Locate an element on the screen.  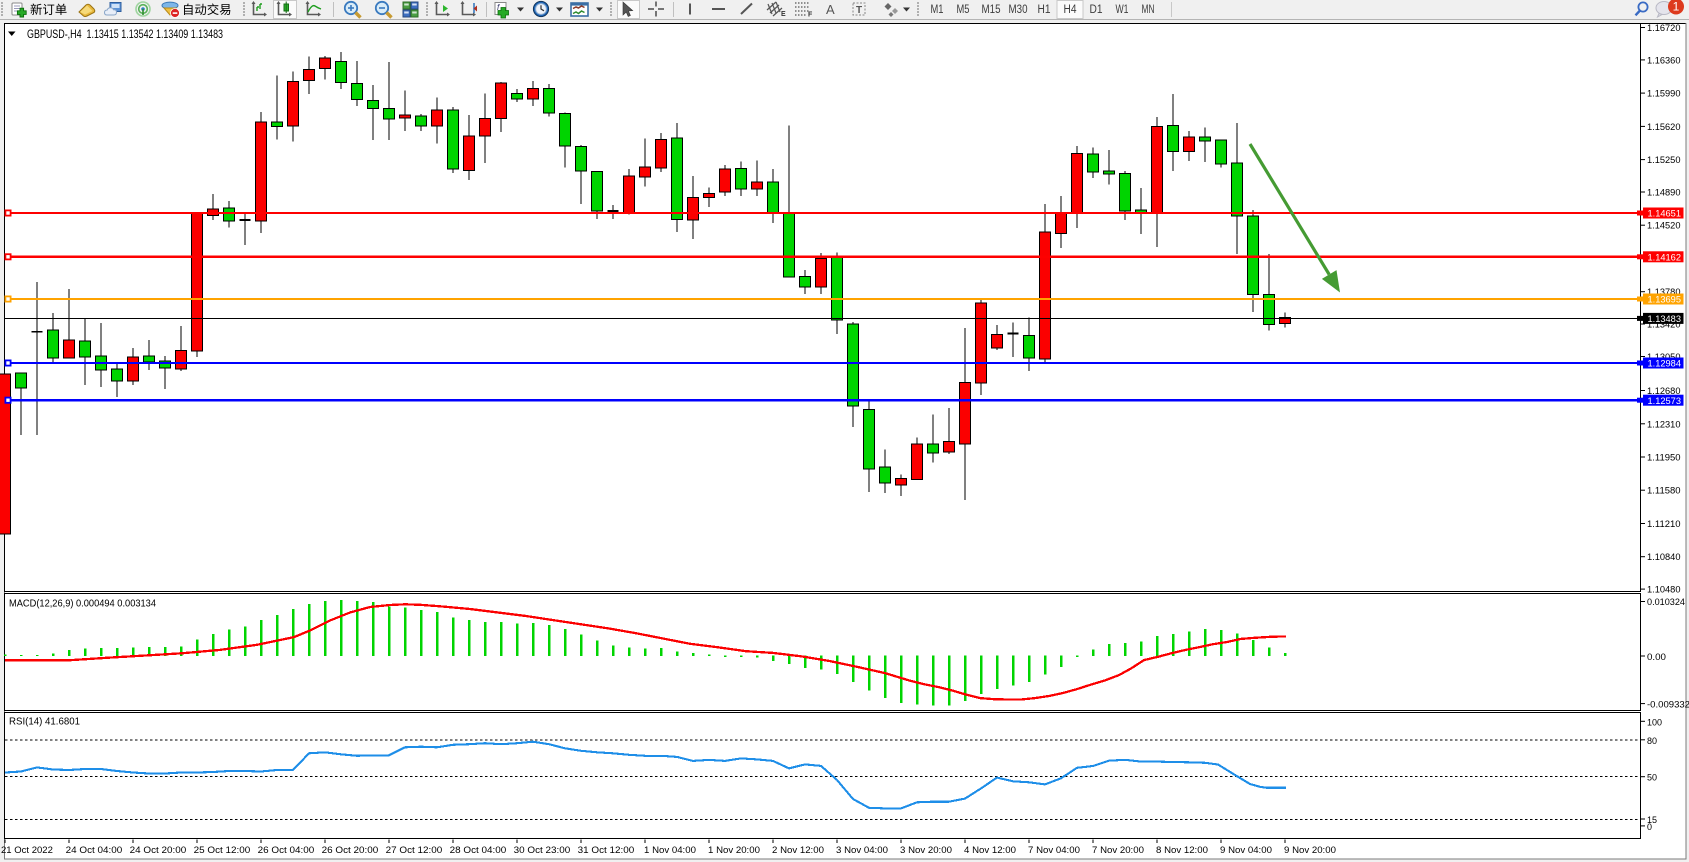
svg-text: RSI(14) 41.6801 is located at coordinates (44, 722).